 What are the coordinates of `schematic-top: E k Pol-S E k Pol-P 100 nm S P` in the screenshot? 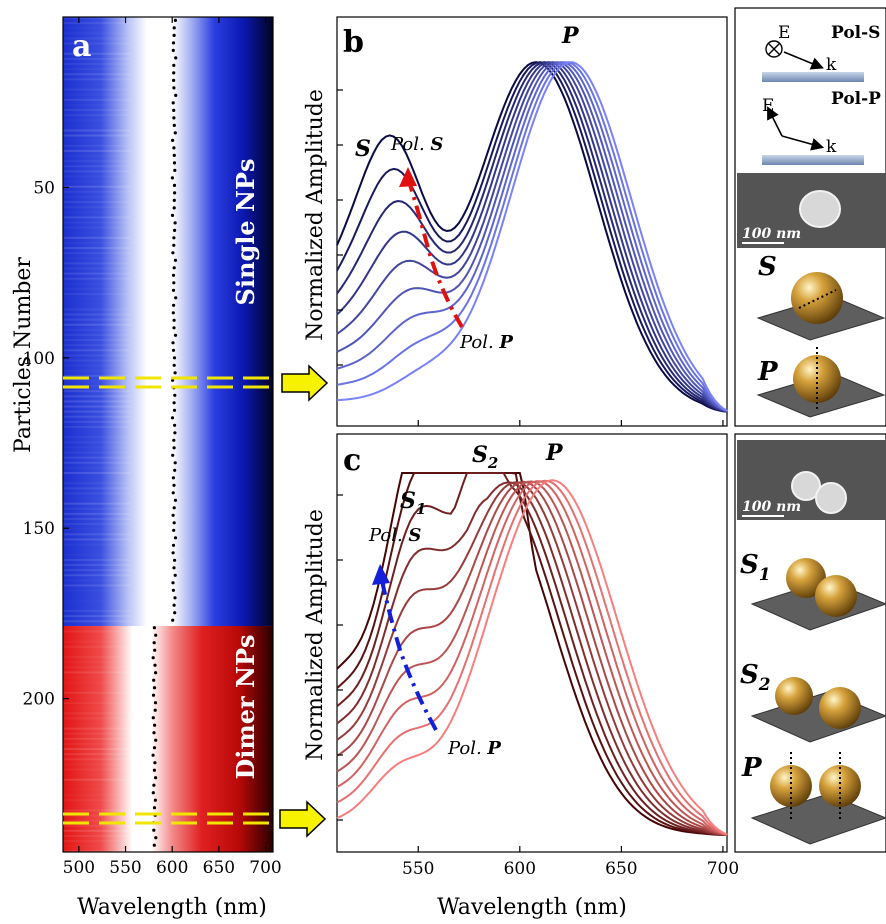 It's located at (810, 217).